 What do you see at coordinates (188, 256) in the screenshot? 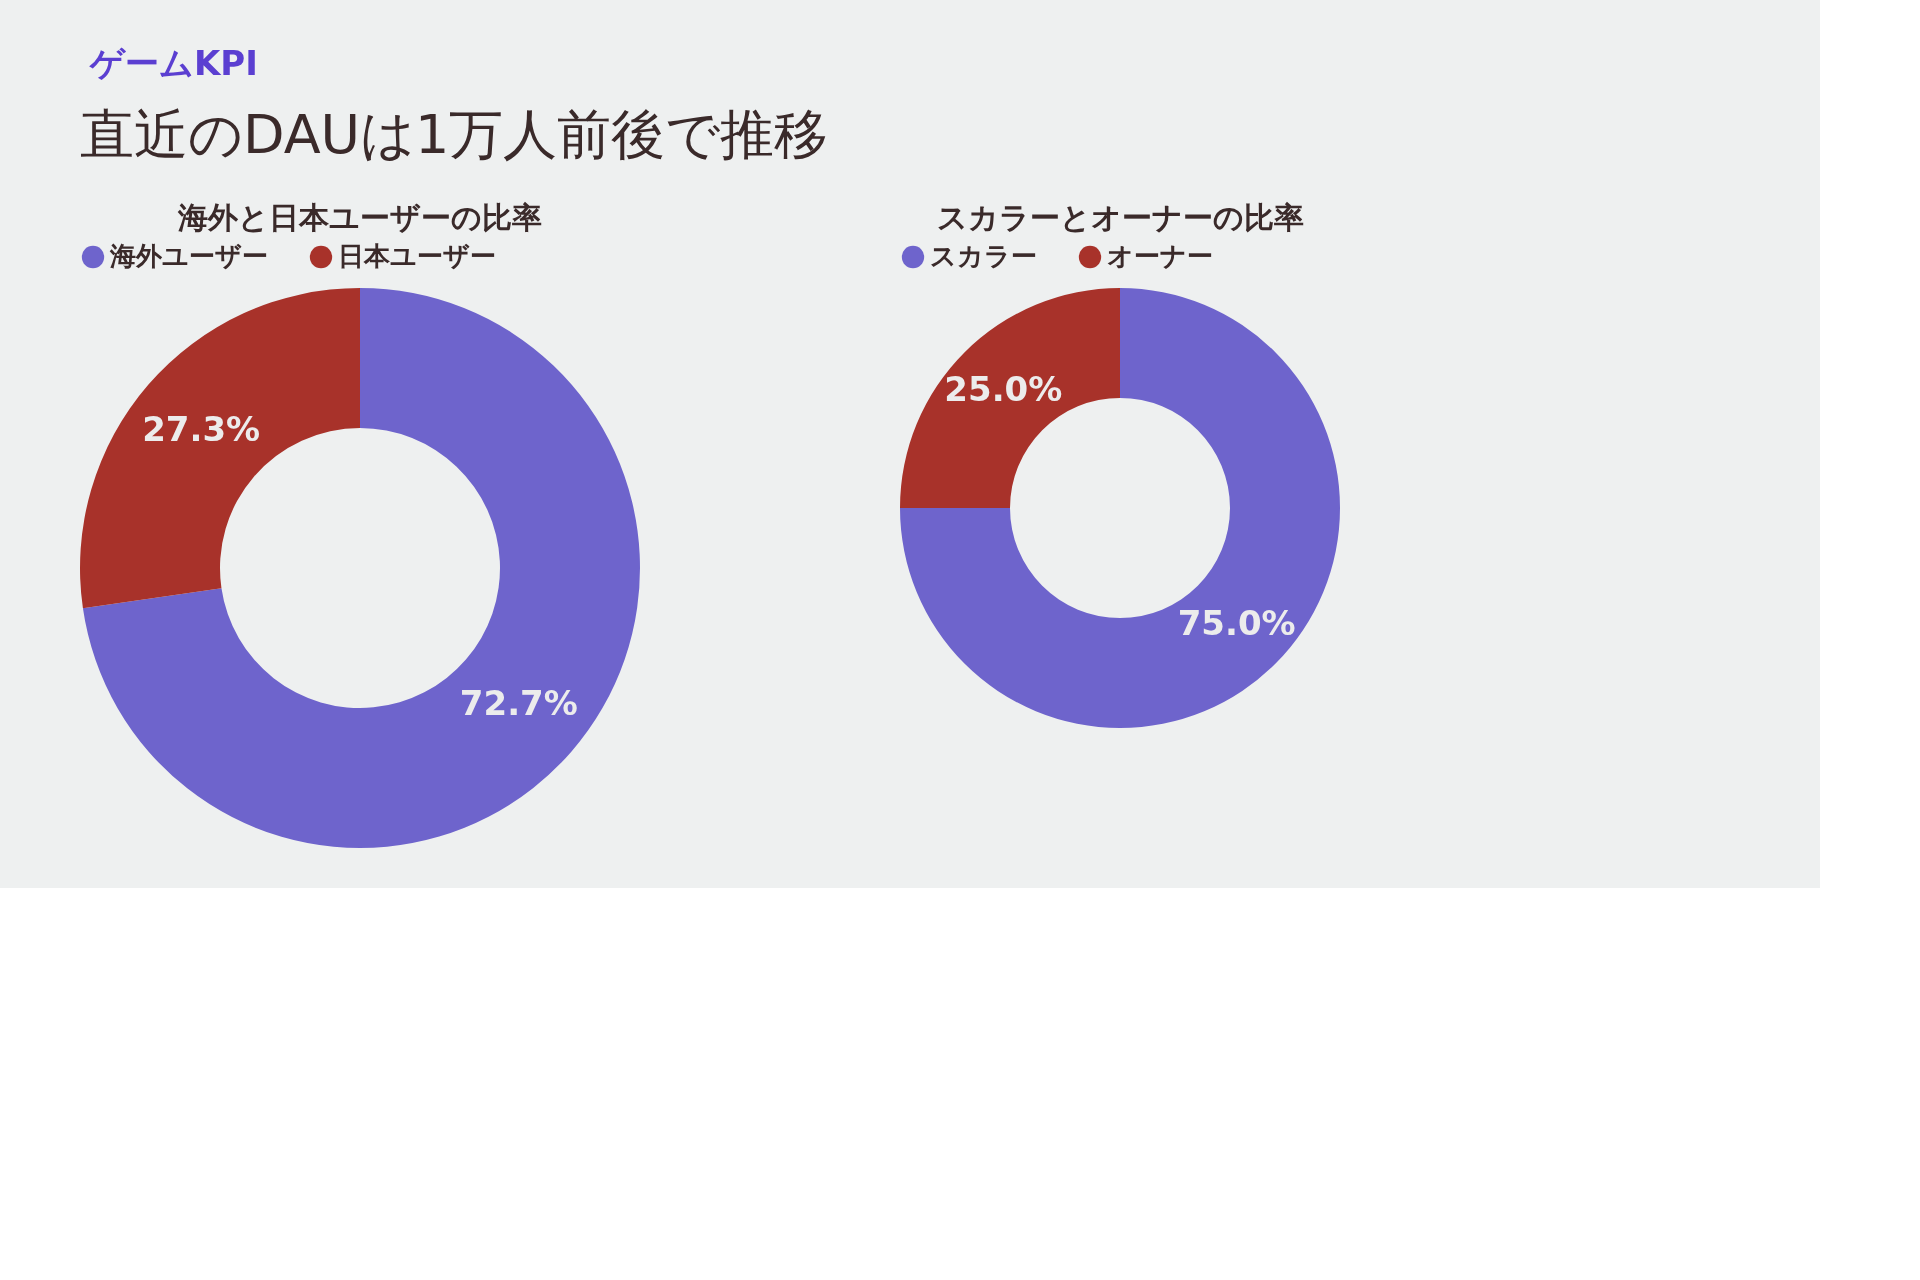
I see `legend-label: 海外ユーザー` at bounding box center [188, 256].